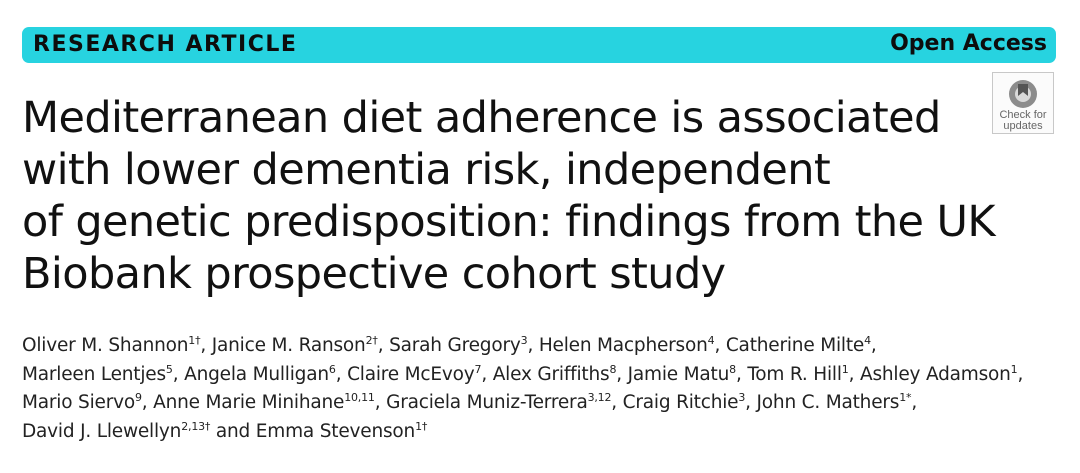  I want to click on author-name: Janice M. Ranson, so click(288, 345).